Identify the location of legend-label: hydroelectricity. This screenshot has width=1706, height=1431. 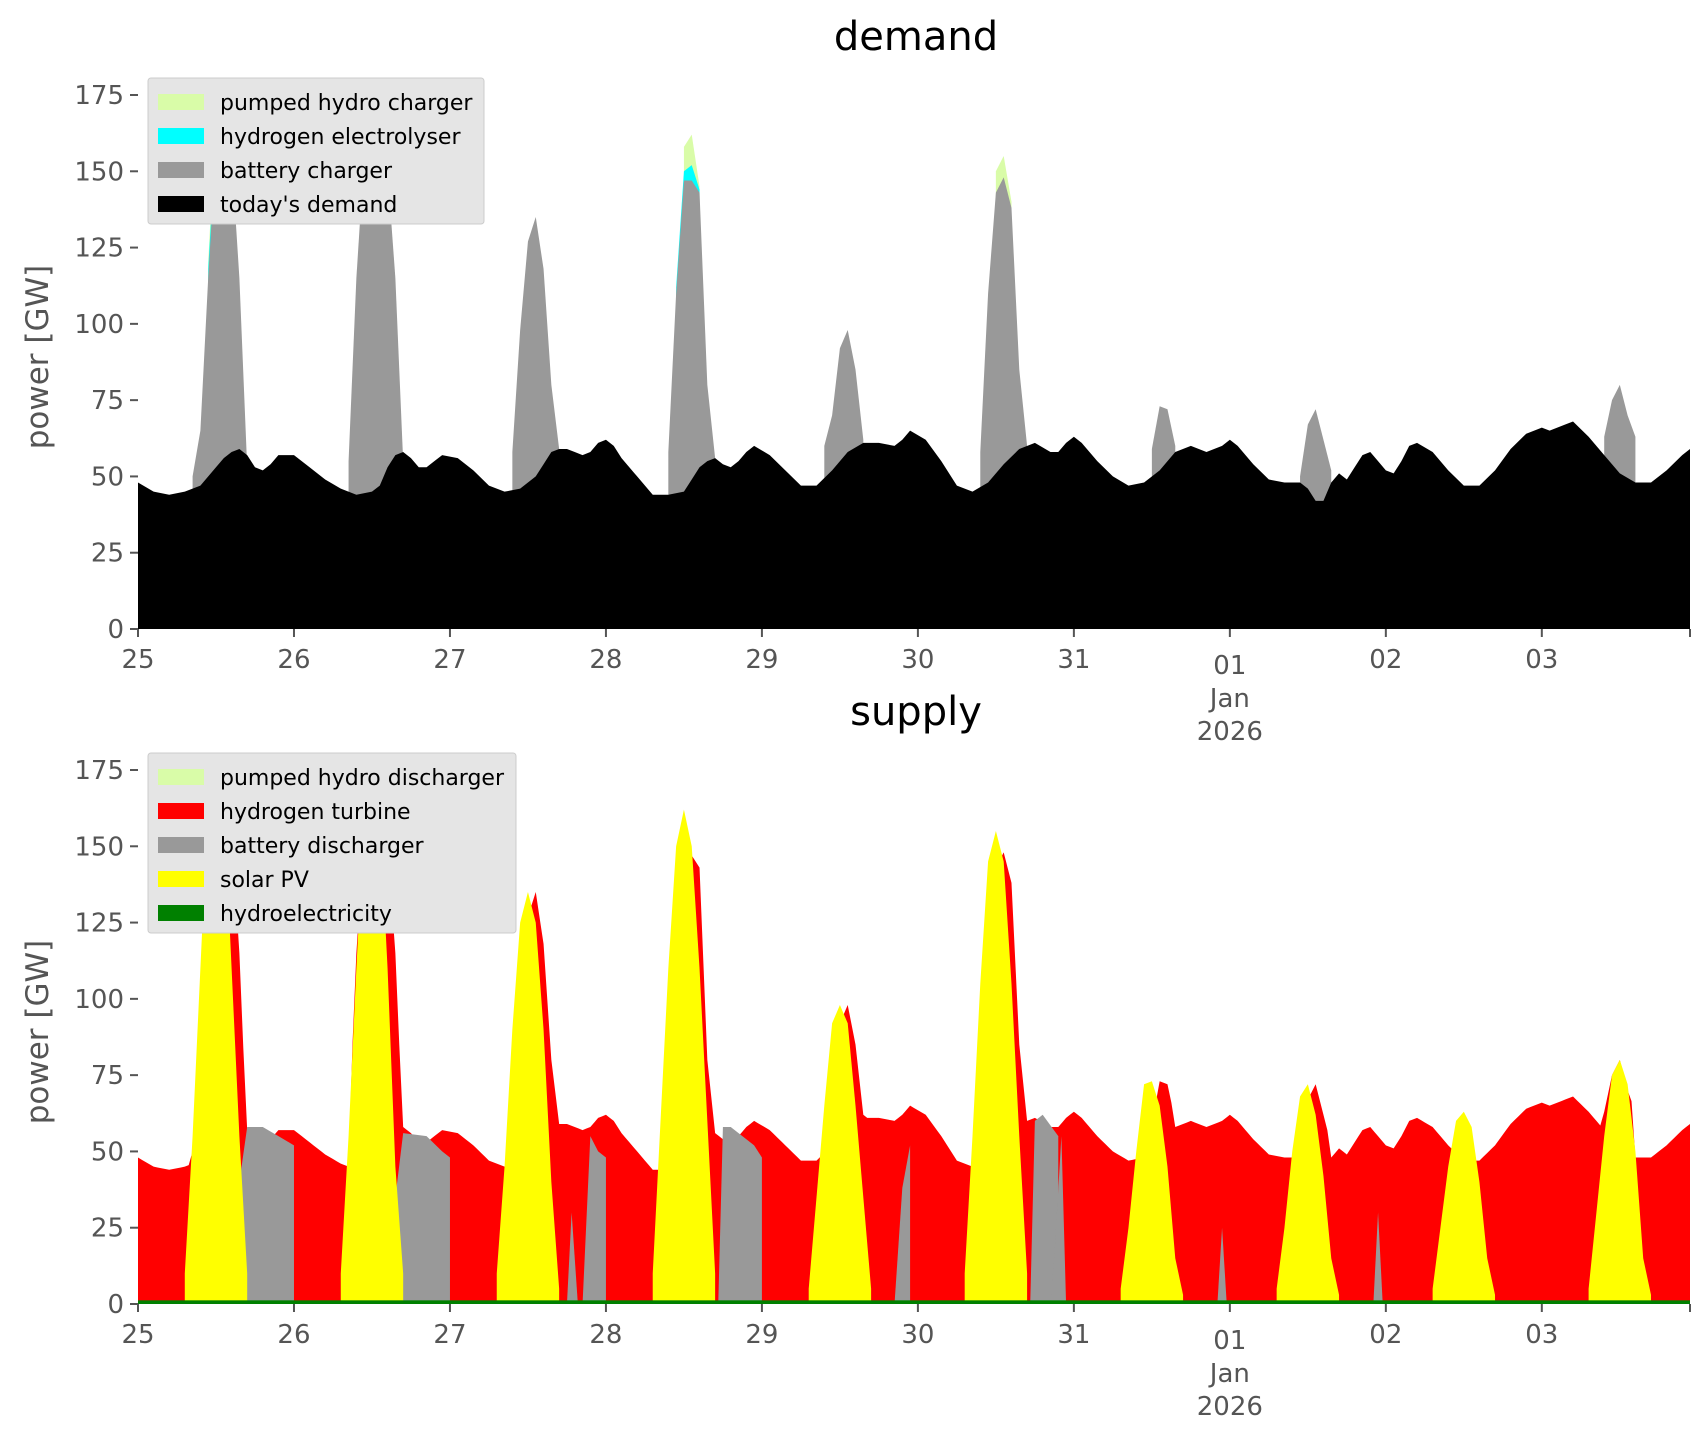
(306, 914).